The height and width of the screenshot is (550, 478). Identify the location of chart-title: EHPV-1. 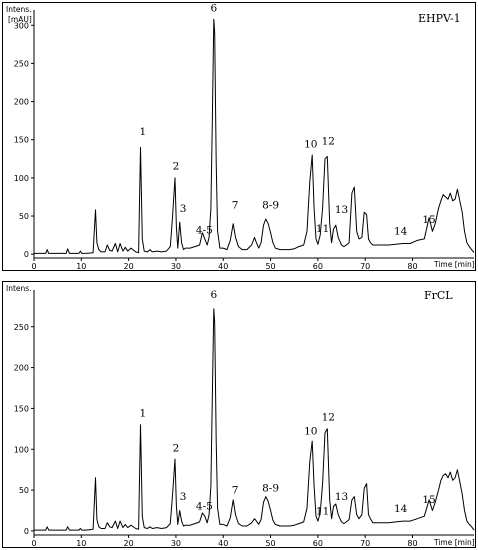
(439, 18).